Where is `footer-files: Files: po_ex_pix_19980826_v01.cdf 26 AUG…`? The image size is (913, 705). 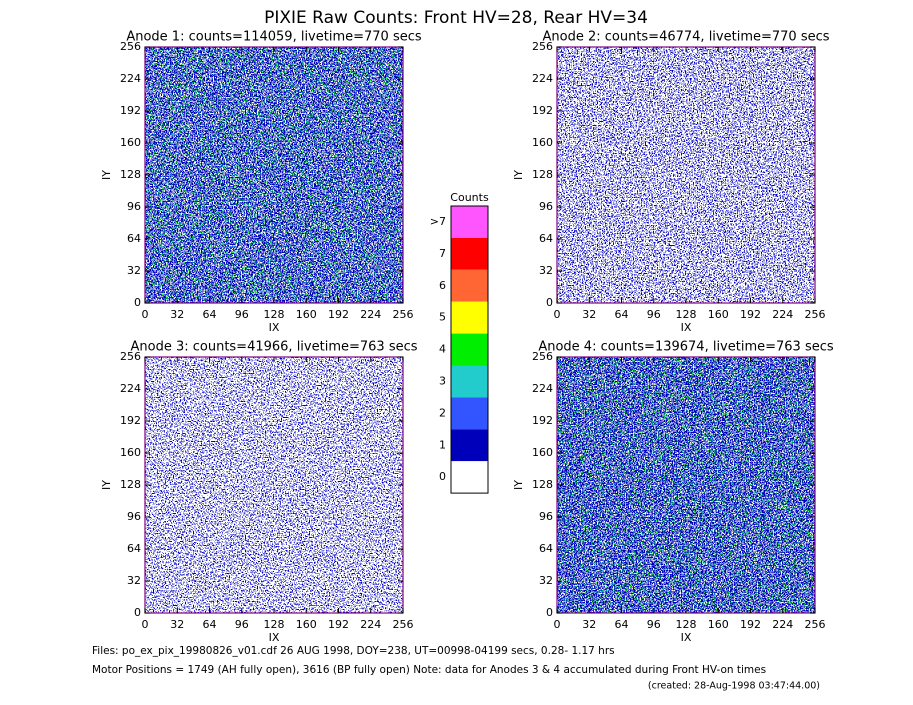
footer-files: Files: po_ex_pix_19980826_v01.cdf 26 AUG… is located at coordinates (353, 651).